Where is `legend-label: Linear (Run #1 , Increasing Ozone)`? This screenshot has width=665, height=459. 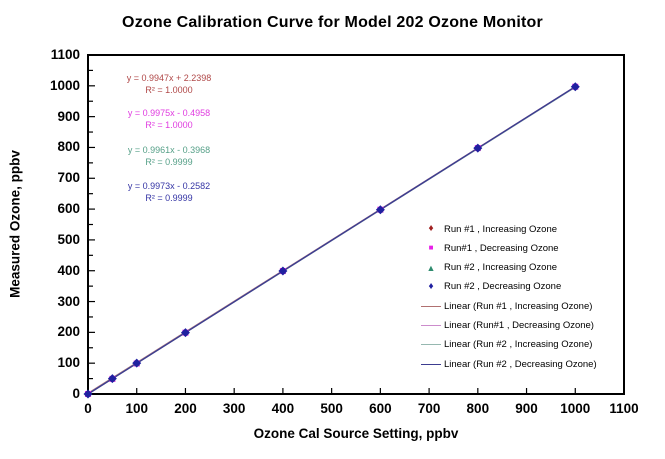 legend-label: Linear (Run #1 , Increasing Ozone) is located at coordinates (518, 306).